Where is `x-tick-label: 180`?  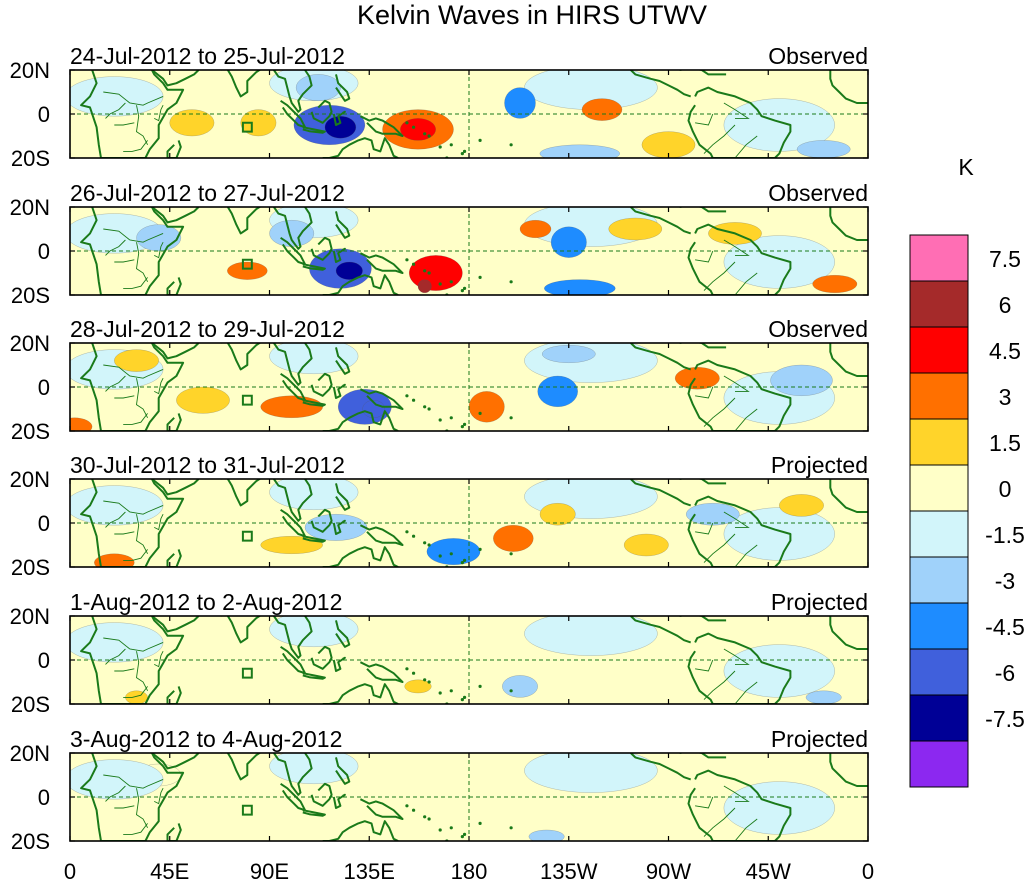
x-tick-label: 180 is located at coordinates (469, 871).